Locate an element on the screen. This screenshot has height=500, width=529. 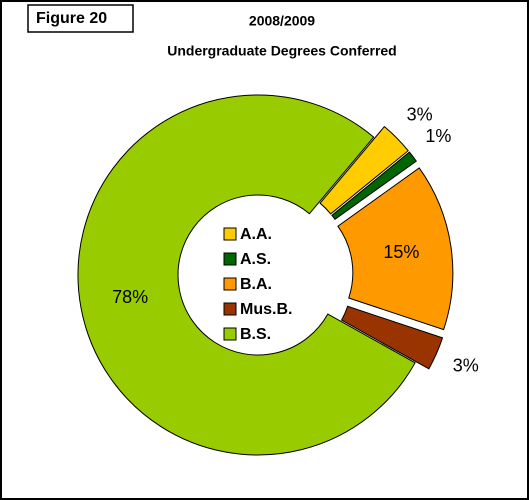
chart-subtitle: Undergraduate Degrees Conferred is located at coordinates (282, 51).